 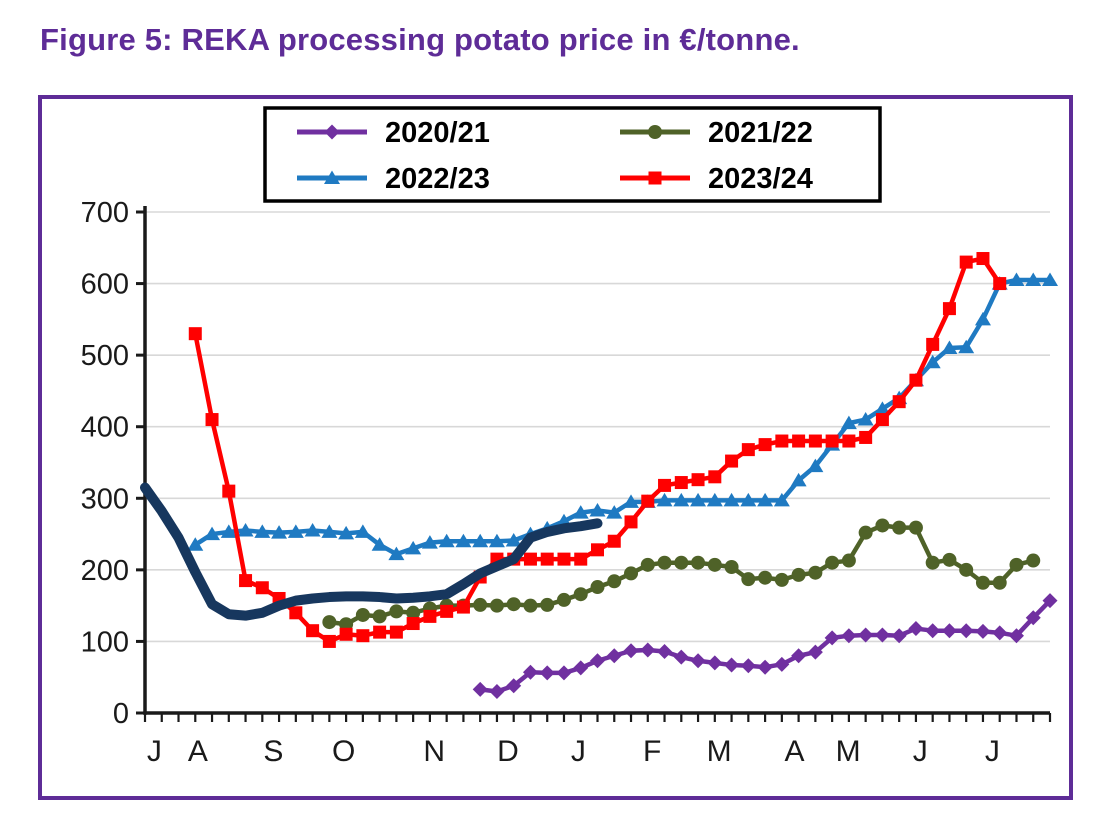 What do you see at coordinates (105, 499) in the screenshot?
I see `y-tick-label-300: 300` at bounding box center [105, 499].